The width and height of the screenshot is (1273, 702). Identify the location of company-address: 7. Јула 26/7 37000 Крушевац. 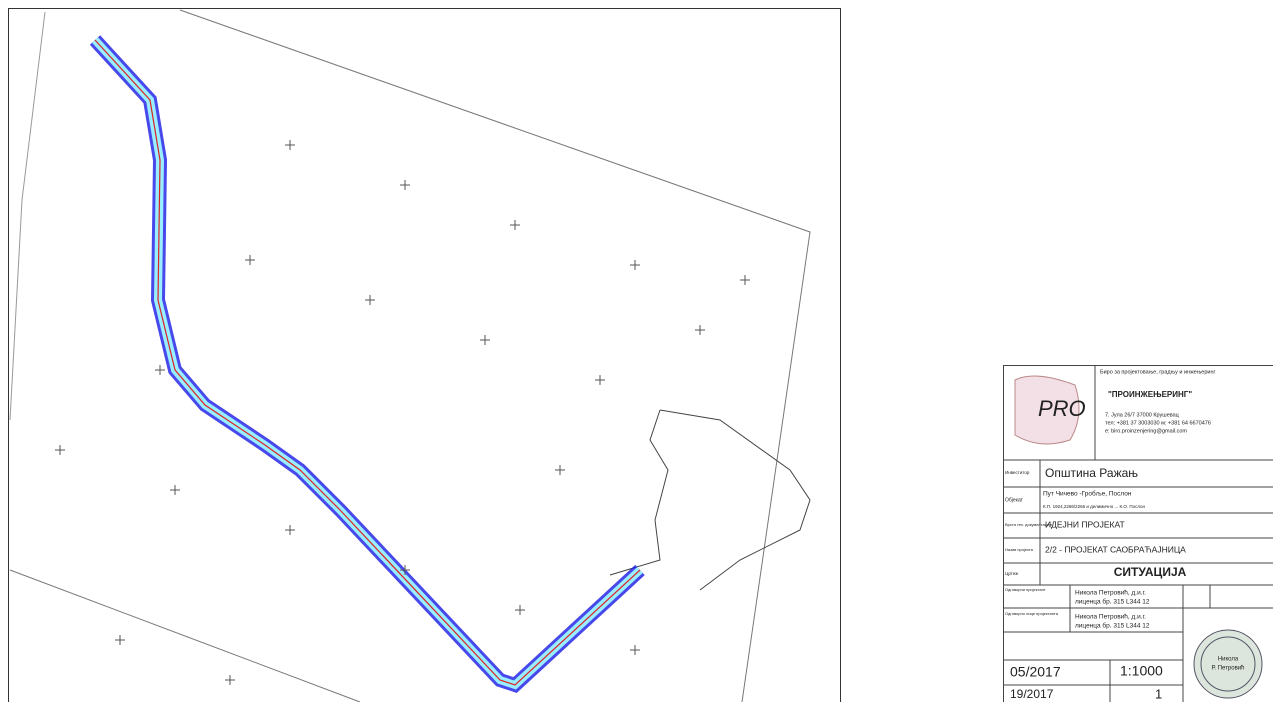
(1142, 415).